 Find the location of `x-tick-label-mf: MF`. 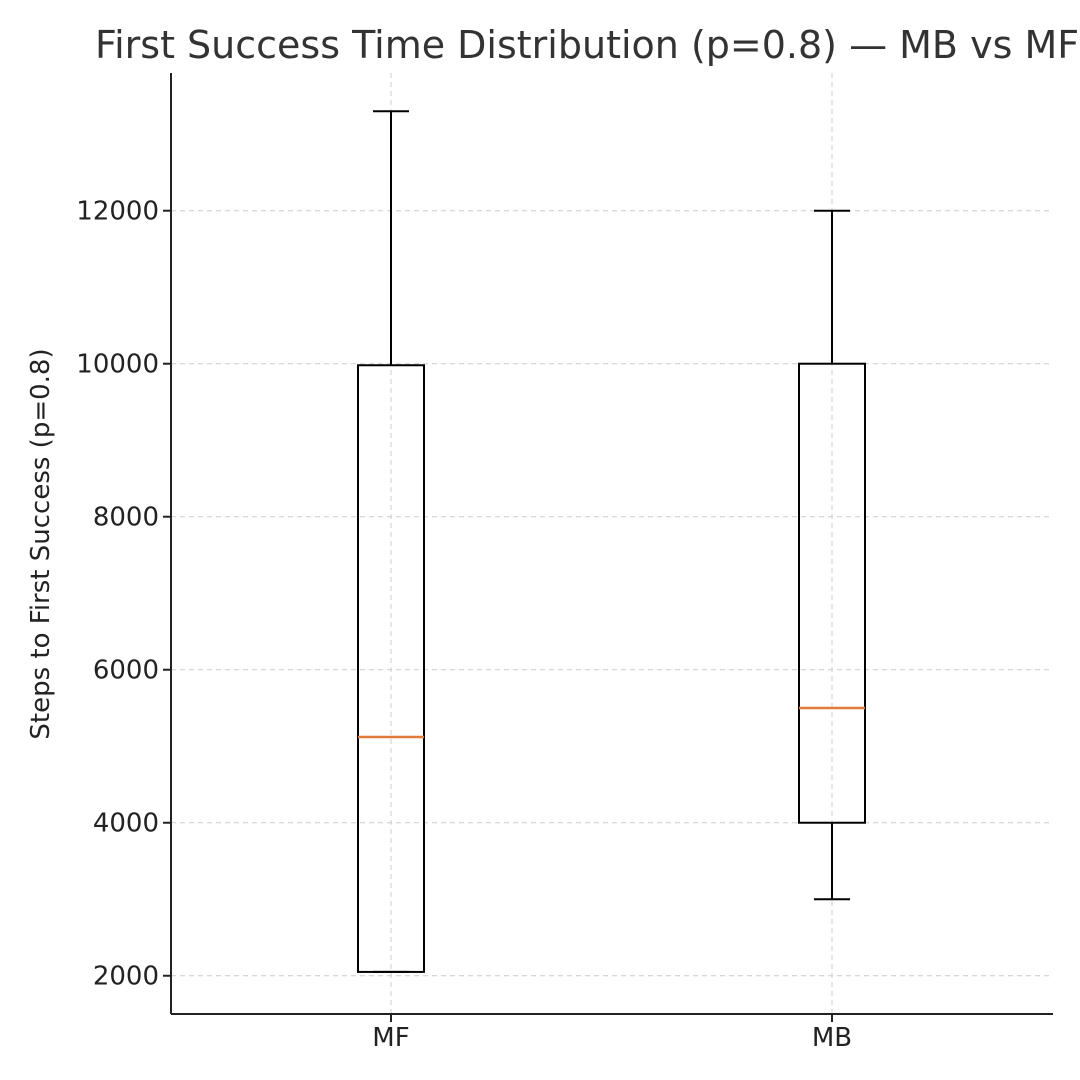

x-tick-label-mf: MF is located at coordinates (390, 1038).